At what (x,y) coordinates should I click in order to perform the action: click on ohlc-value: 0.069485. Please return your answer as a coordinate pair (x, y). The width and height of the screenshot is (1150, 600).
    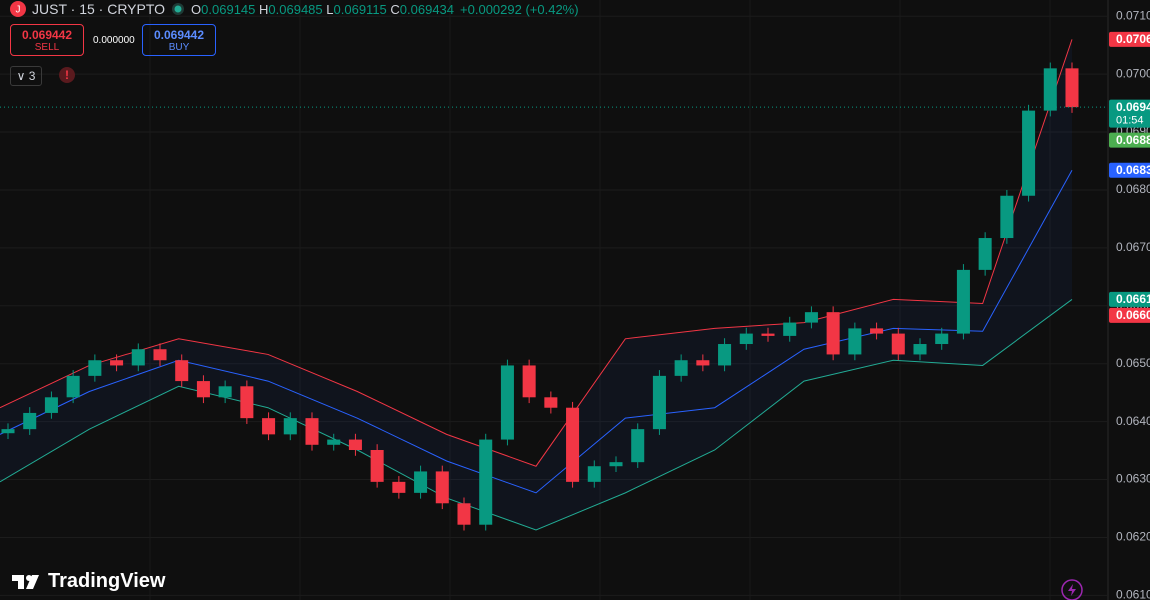
    Looking at the image, I should click on (295, 9).